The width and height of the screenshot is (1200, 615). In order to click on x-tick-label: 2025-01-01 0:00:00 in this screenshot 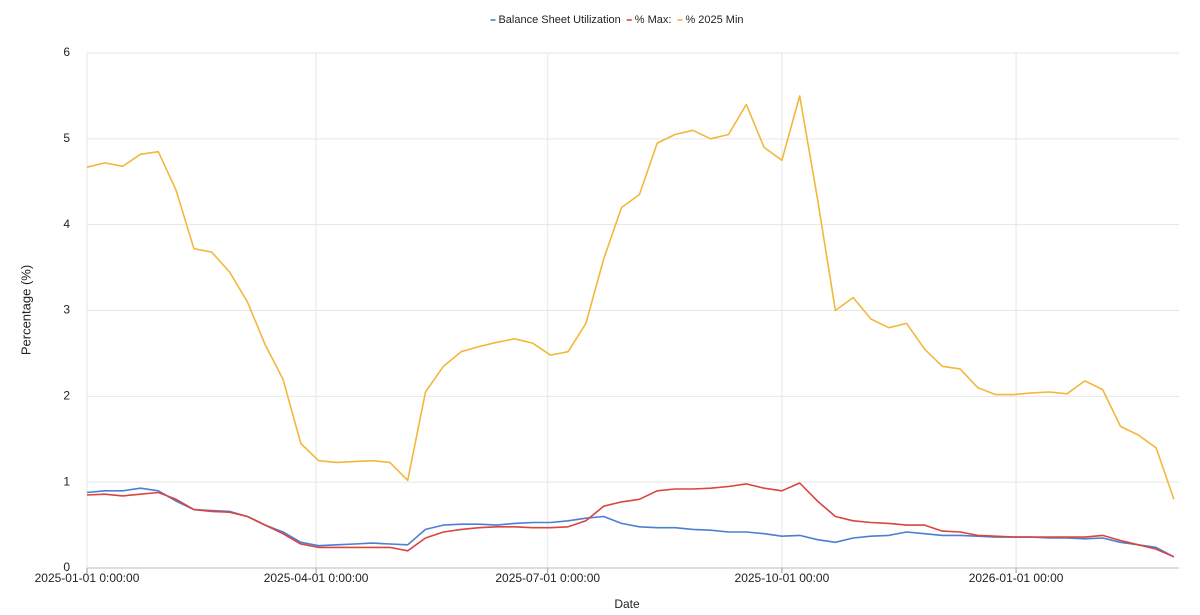, I will do `click(87, 578)`.